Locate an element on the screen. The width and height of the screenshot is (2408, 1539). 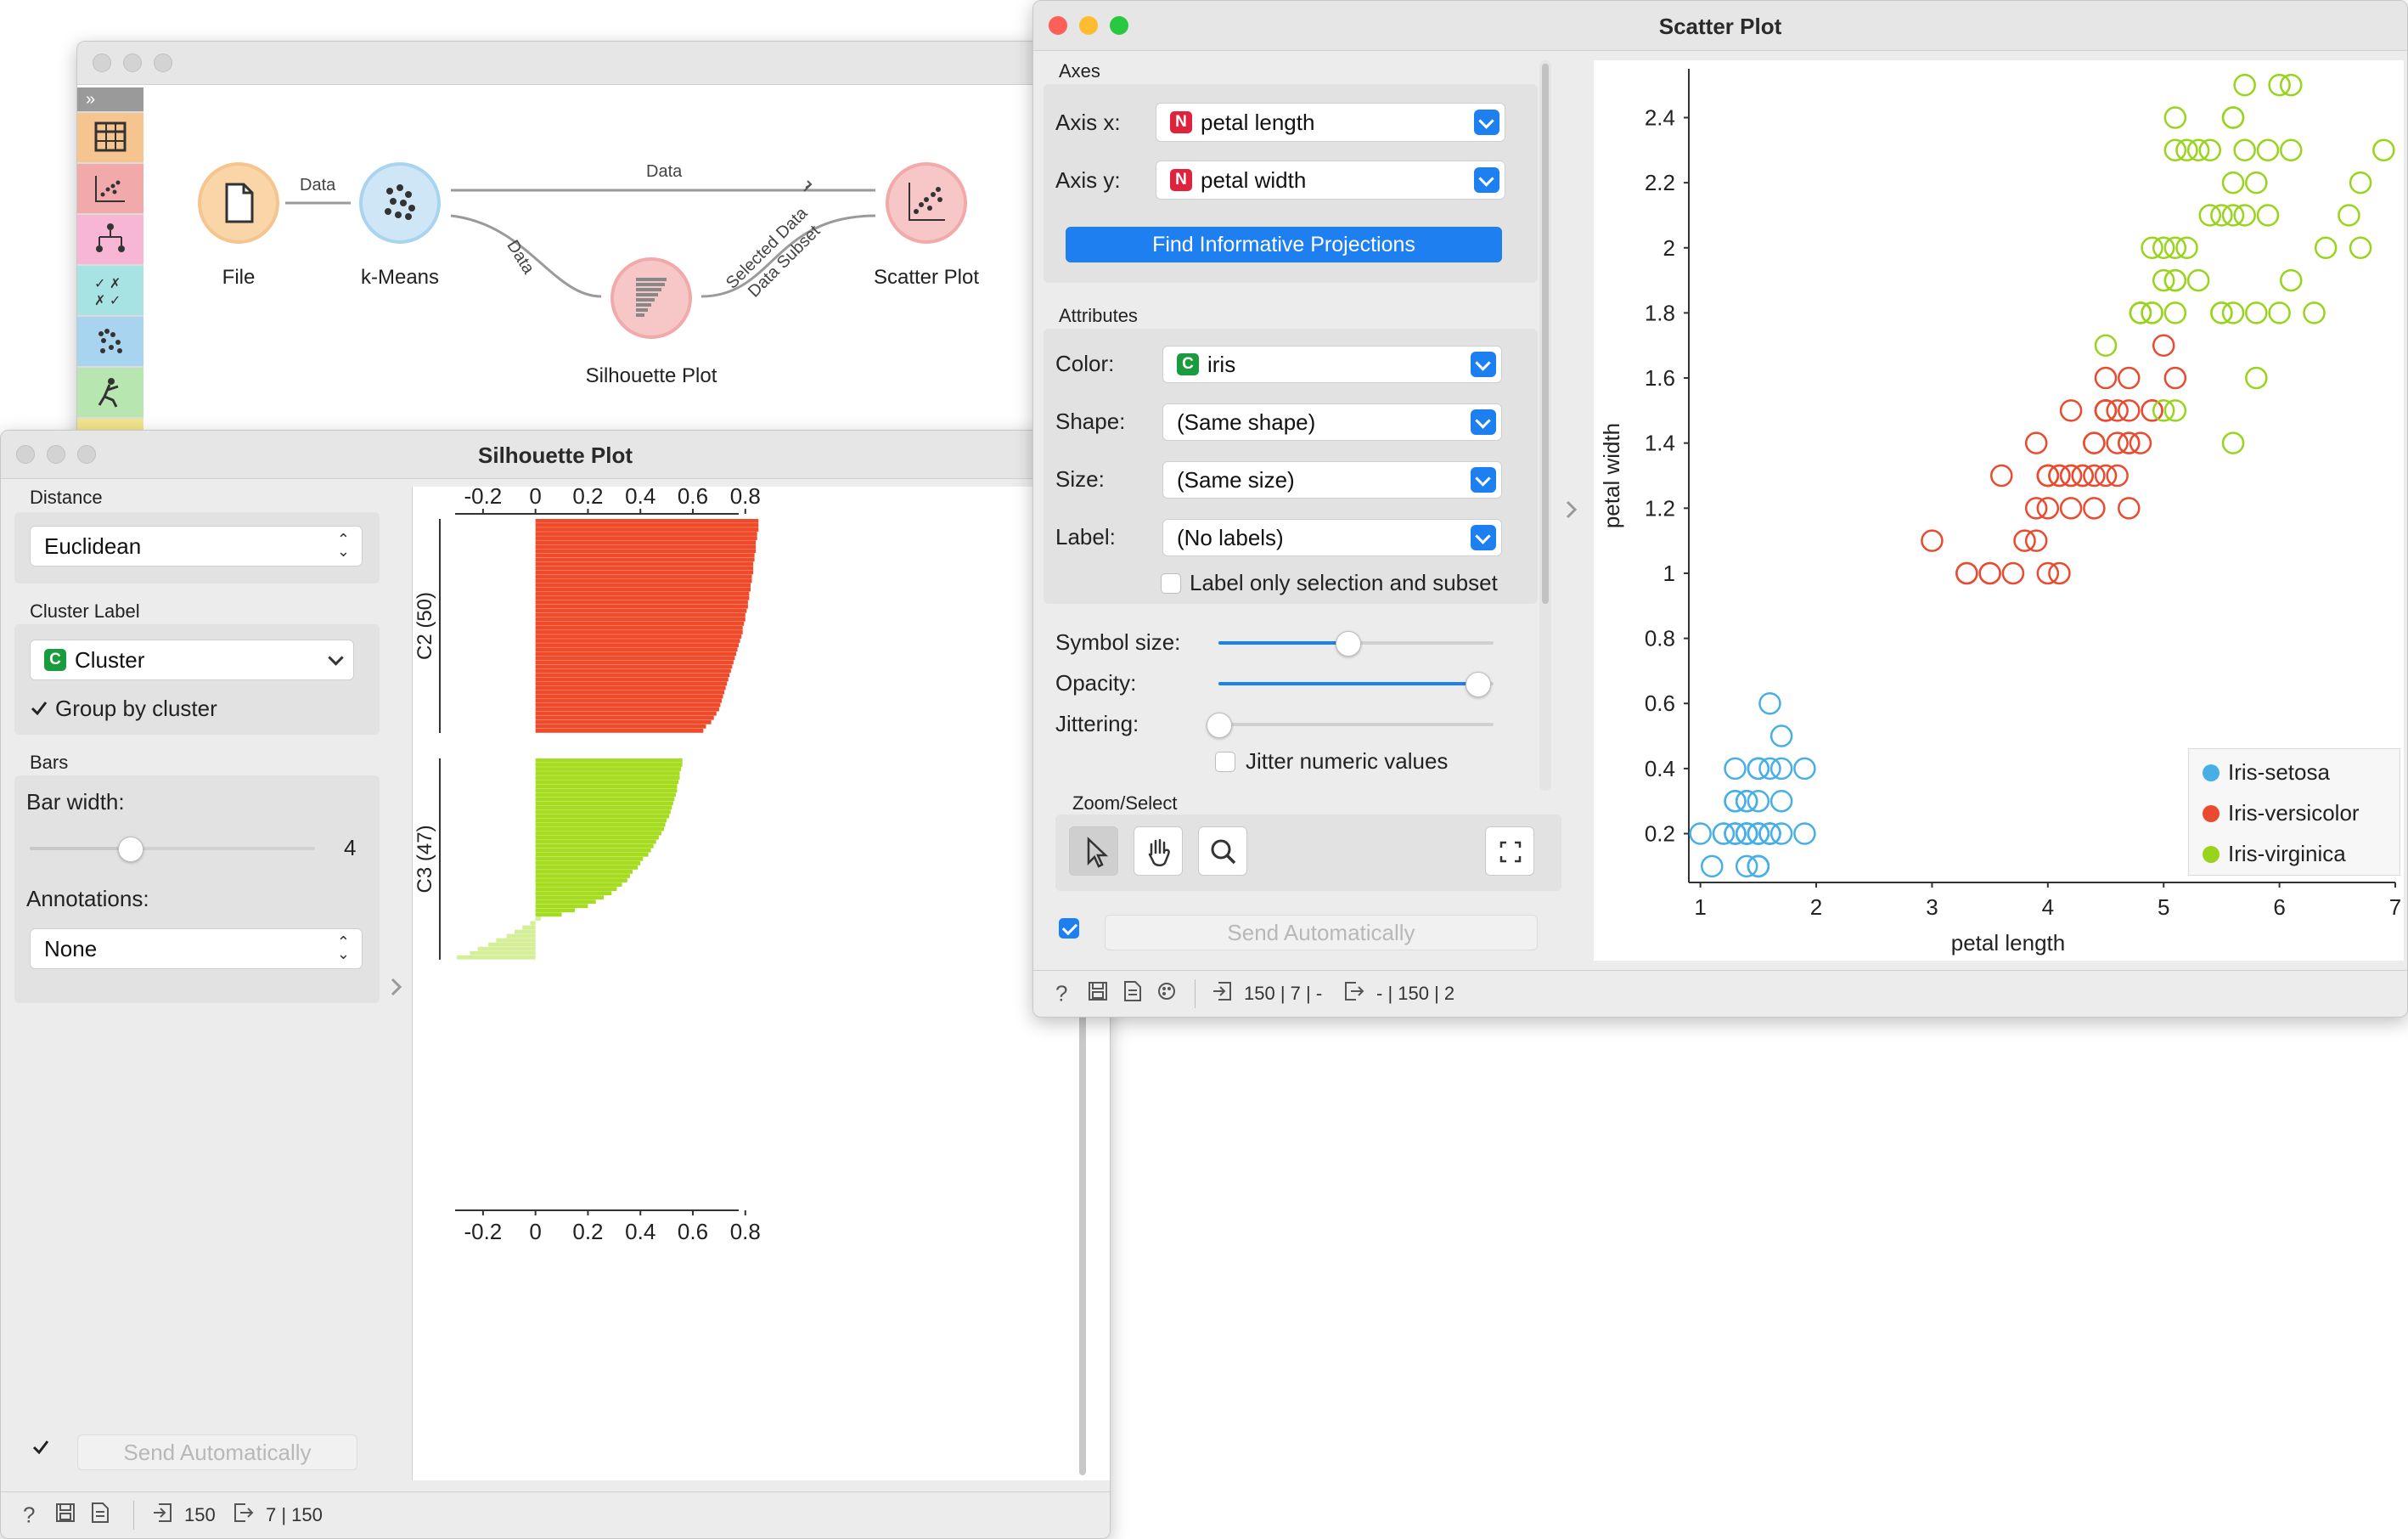
category-add-ons-icon is located at coordinates (110, 392).